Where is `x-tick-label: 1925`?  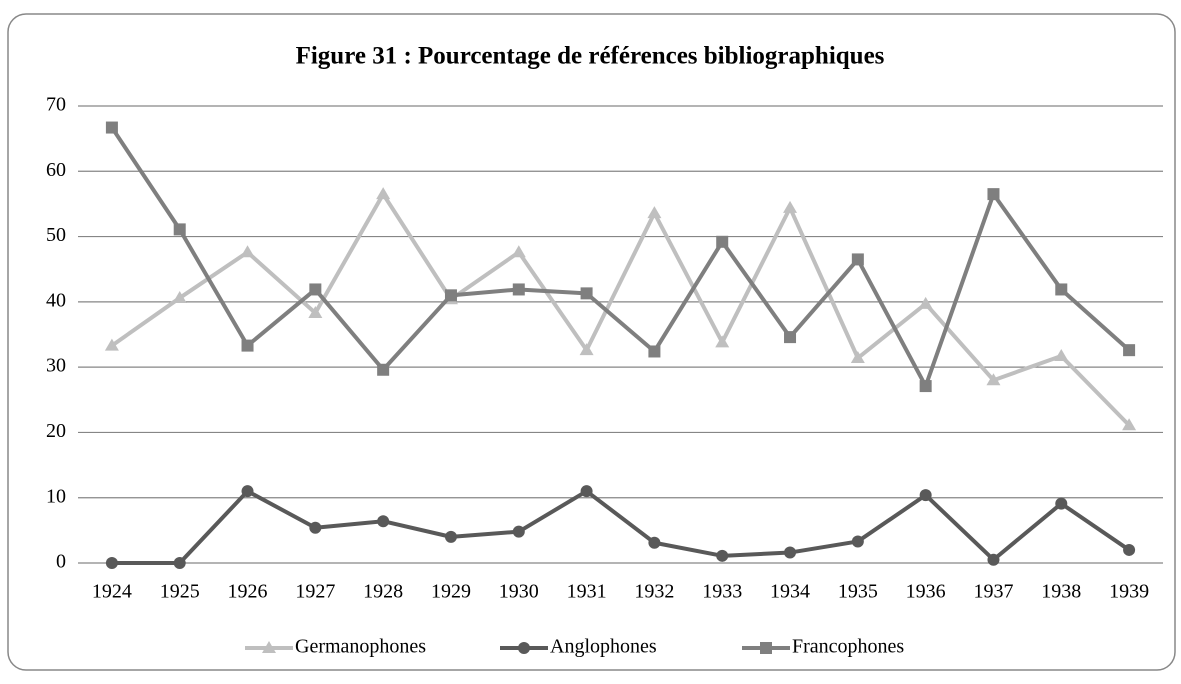
x-tick-label: 1925 is located at coordinates (180, 592).